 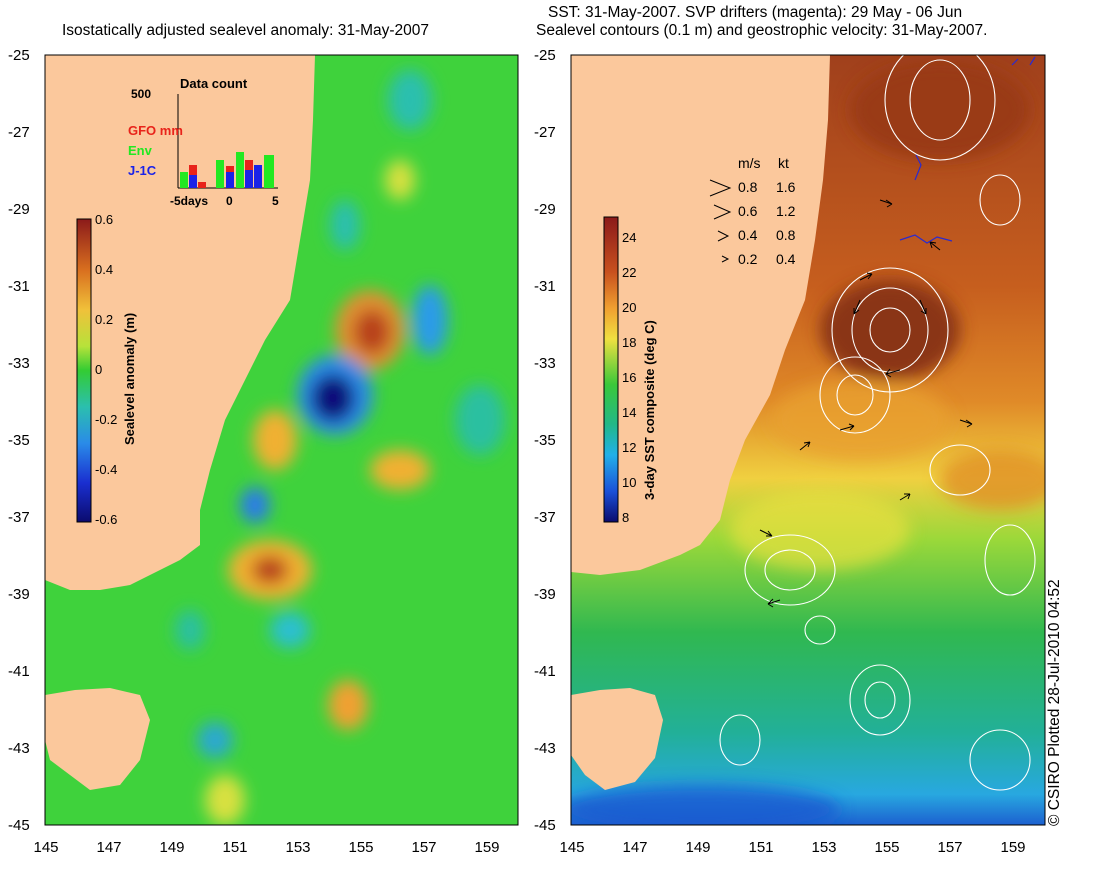 What do you see at coordinates (783, 163) in the screenshot?
I see `velocity-legend-header-kt: kt` at bounding box center [783, 163].